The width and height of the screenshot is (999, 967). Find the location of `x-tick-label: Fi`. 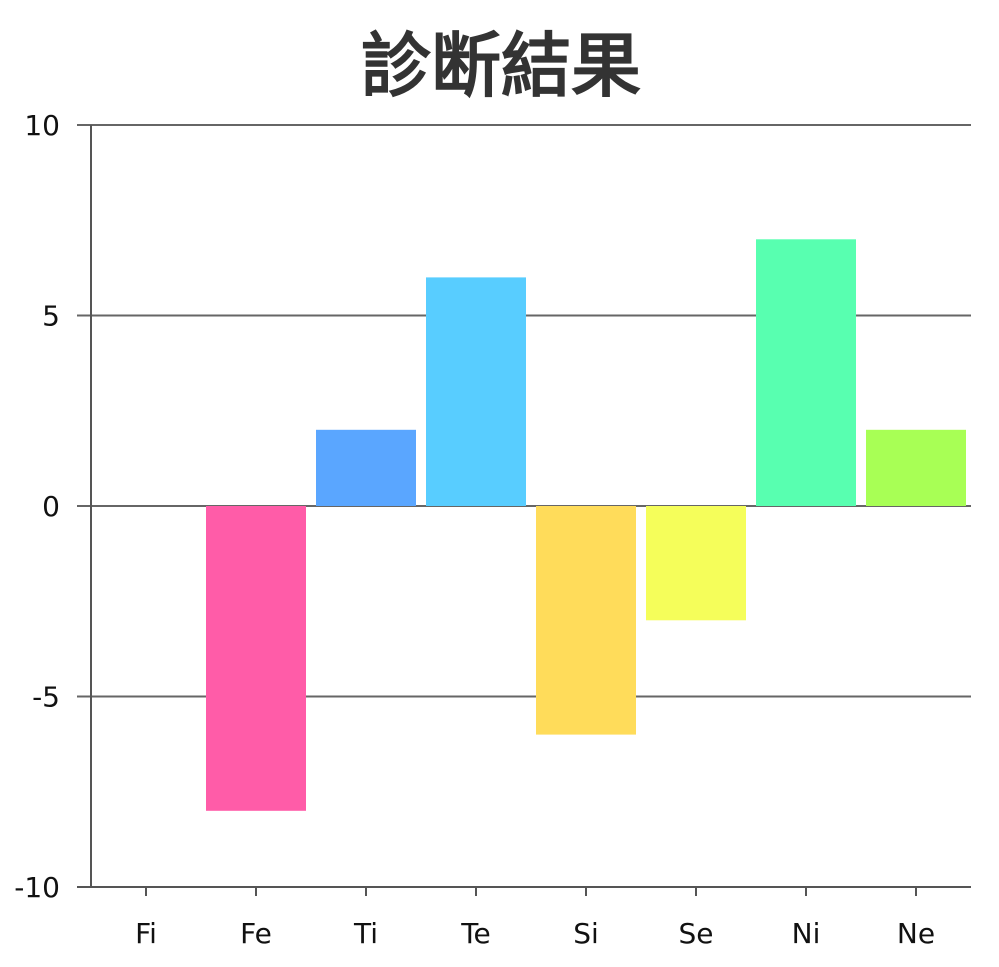

x-tick-label: Fi is located at coordinates (146, 933).